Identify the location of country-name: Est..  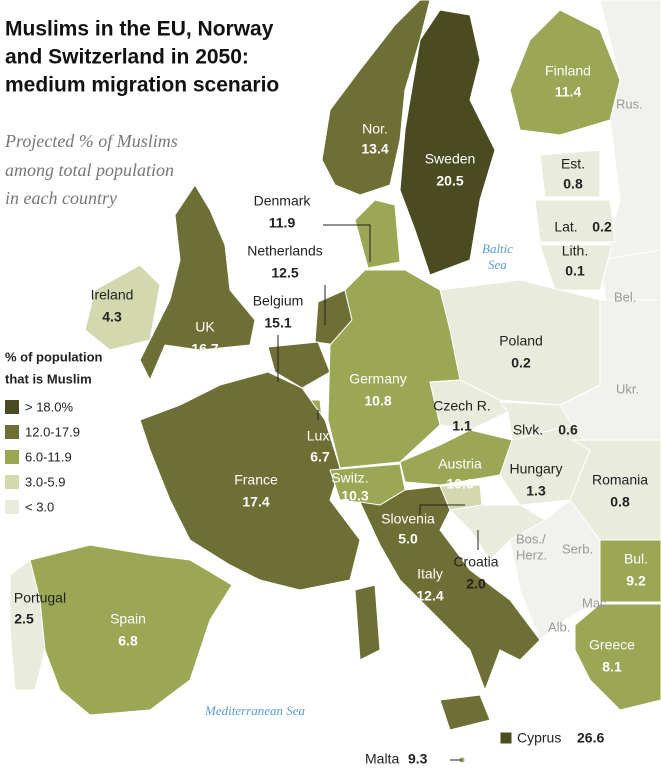
(573, 164).